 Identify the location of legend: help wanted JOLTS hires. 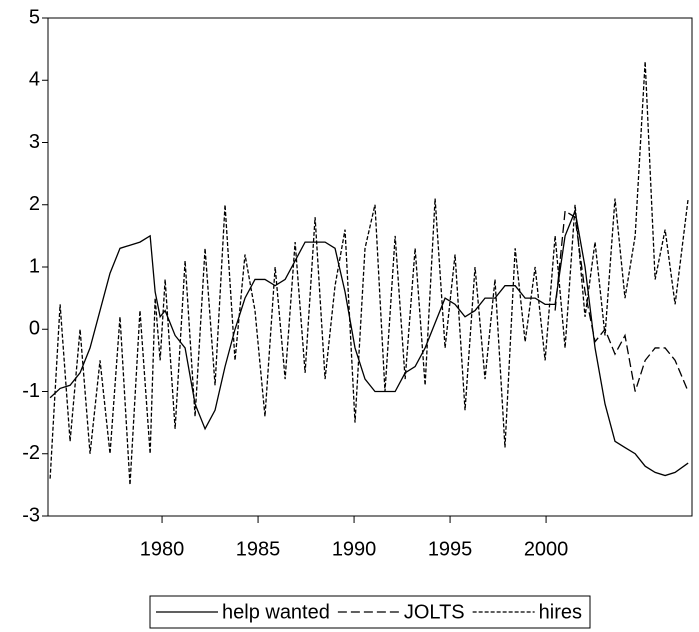
(370, 612).